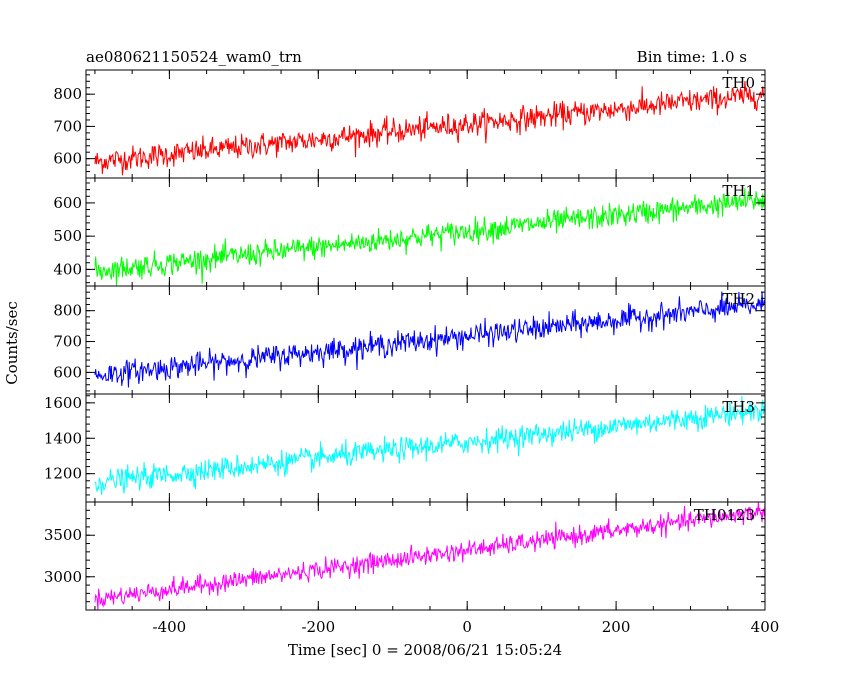 This screenshot has width=850, height=680. I want to click on x-tick-label: 400, so click(765, 627).